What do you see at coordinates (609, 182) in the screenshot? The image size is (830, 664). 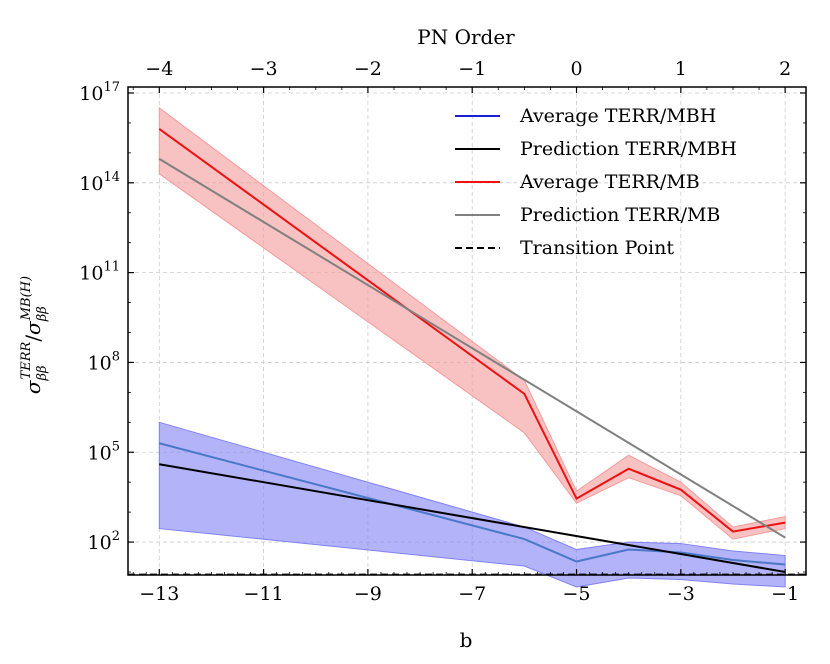 I see `legend-label-2: Average TERR/MB` at bounding box center [609, 182].